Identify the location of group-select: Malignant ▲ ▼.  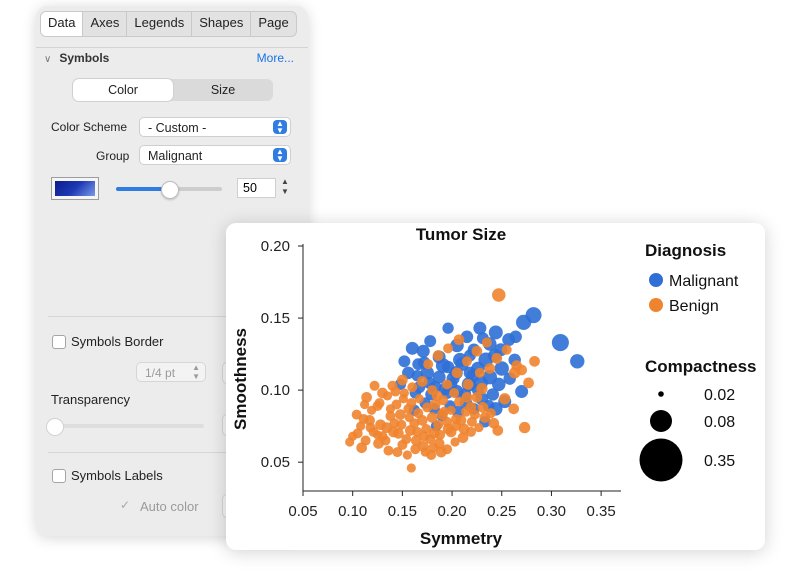
(215, 155).